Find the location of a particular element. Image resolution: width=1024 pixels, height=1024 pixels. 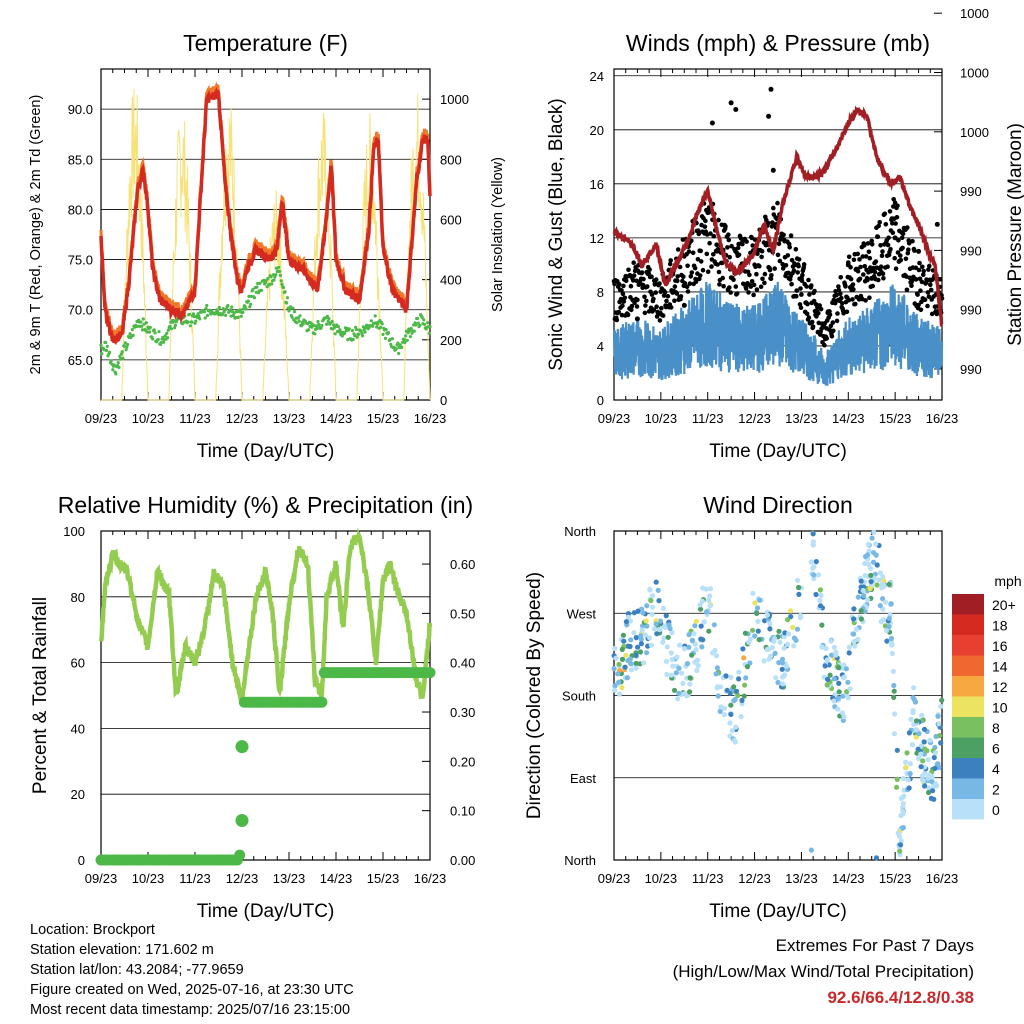

x-tick-label: 09/23 is located at coordinates (101, 418).